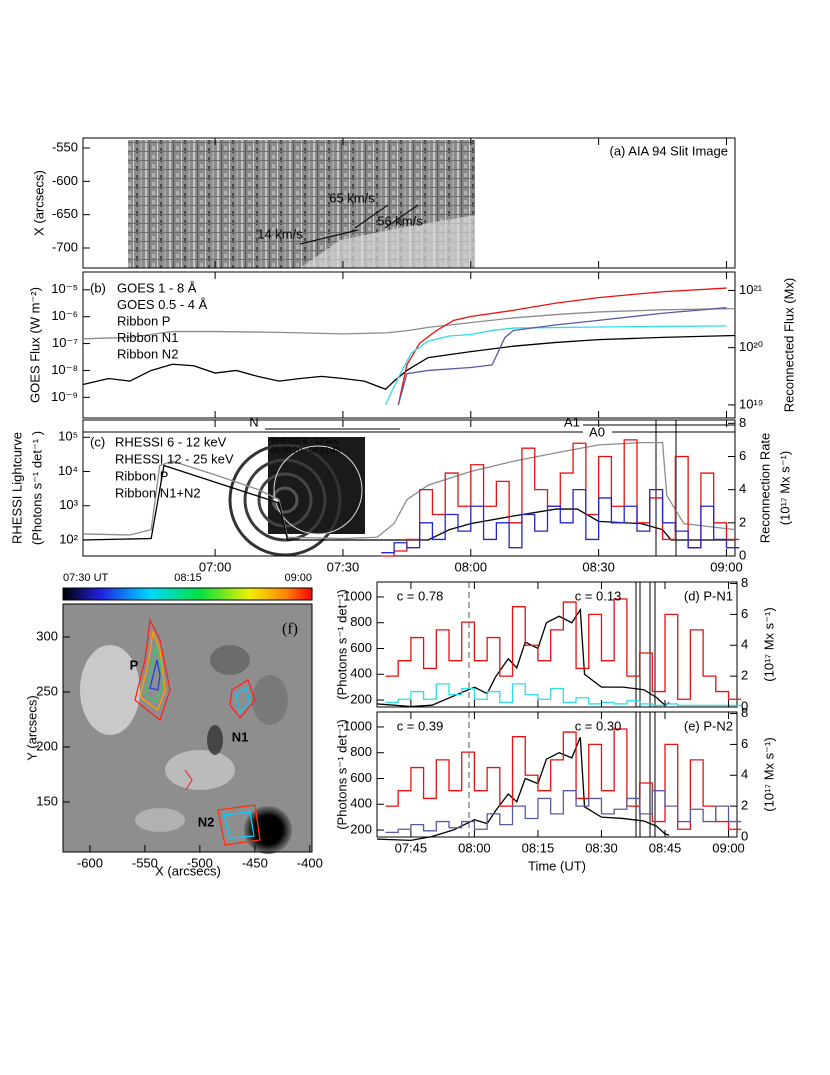 This screenshot has width=830, height=1075. Describe the element at coordinates (598, 725) in the screenshot. I see `annotation: c = 0.30` at that location.